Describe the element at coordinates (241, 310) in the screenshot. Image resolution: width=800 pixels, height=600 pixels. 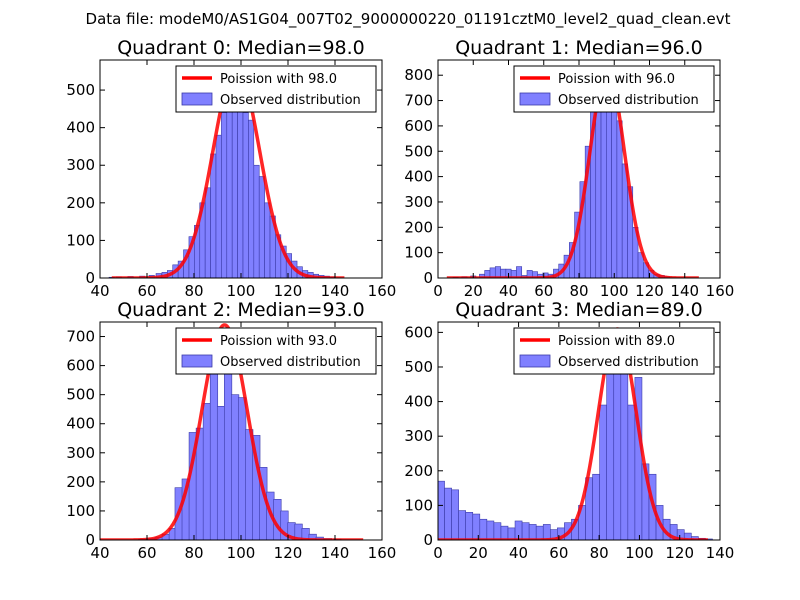
I see `quadrant-2-title: Quadrant 2: Median=93.0` at that location.